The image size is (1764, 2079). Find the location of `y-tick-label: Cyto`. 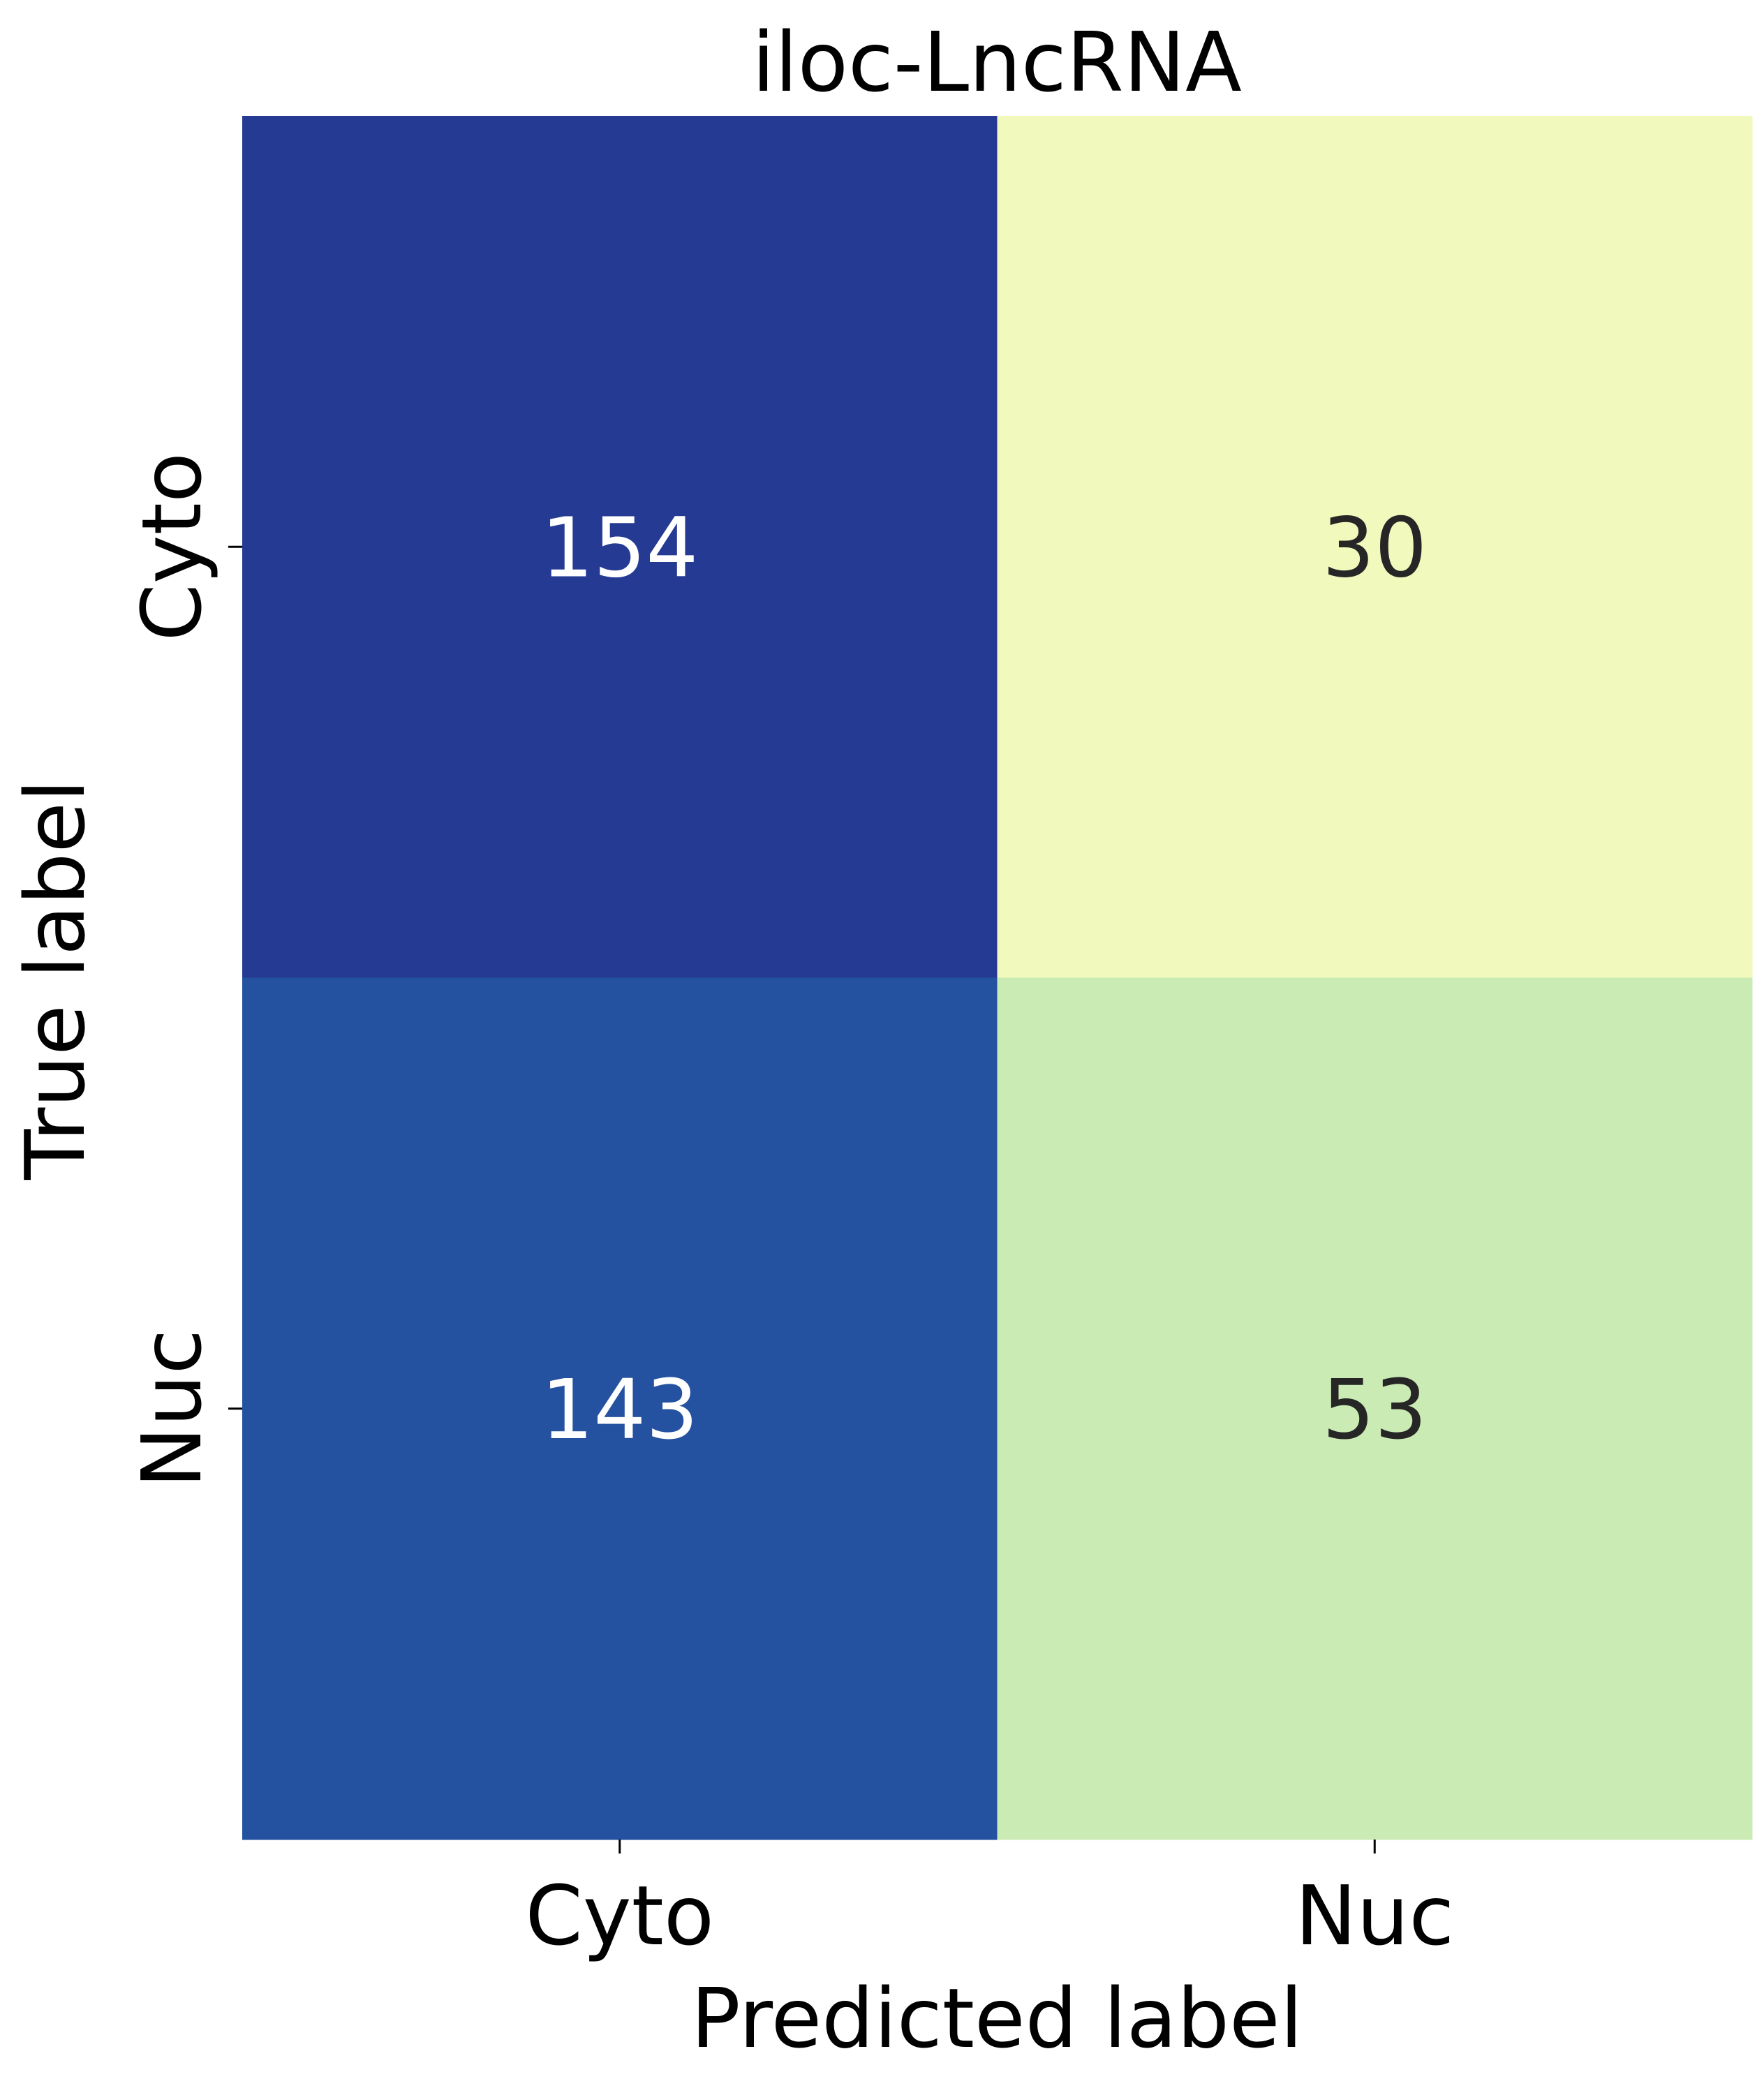

y-tick-label: Cyto is located at coordinates (172, 547).